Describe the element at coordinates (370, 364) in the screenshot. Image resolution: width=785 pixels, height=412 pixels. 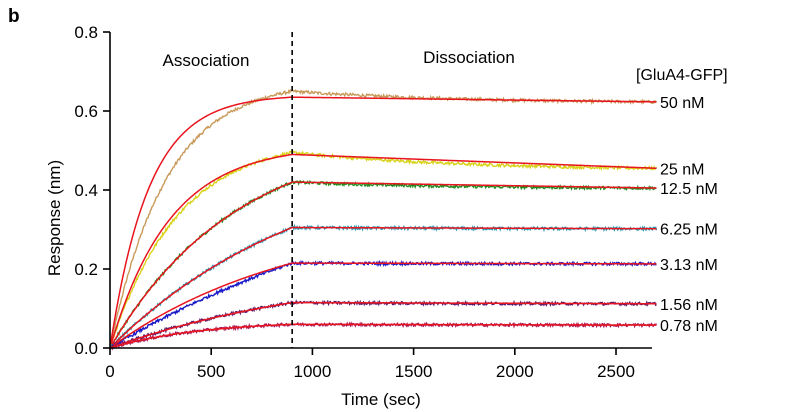
I see `x-axis-ticks: 0 500 1000 1500 2000 2500` at that location.